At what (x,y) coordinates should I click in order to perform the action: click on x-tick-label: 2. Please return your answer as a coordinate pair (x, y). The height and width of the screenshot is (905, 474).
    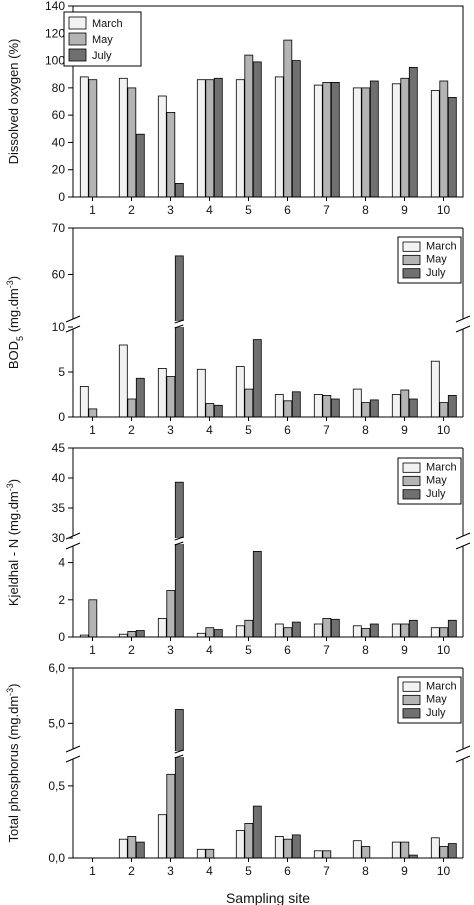
    Looking at the image, I should click on (131, 430).